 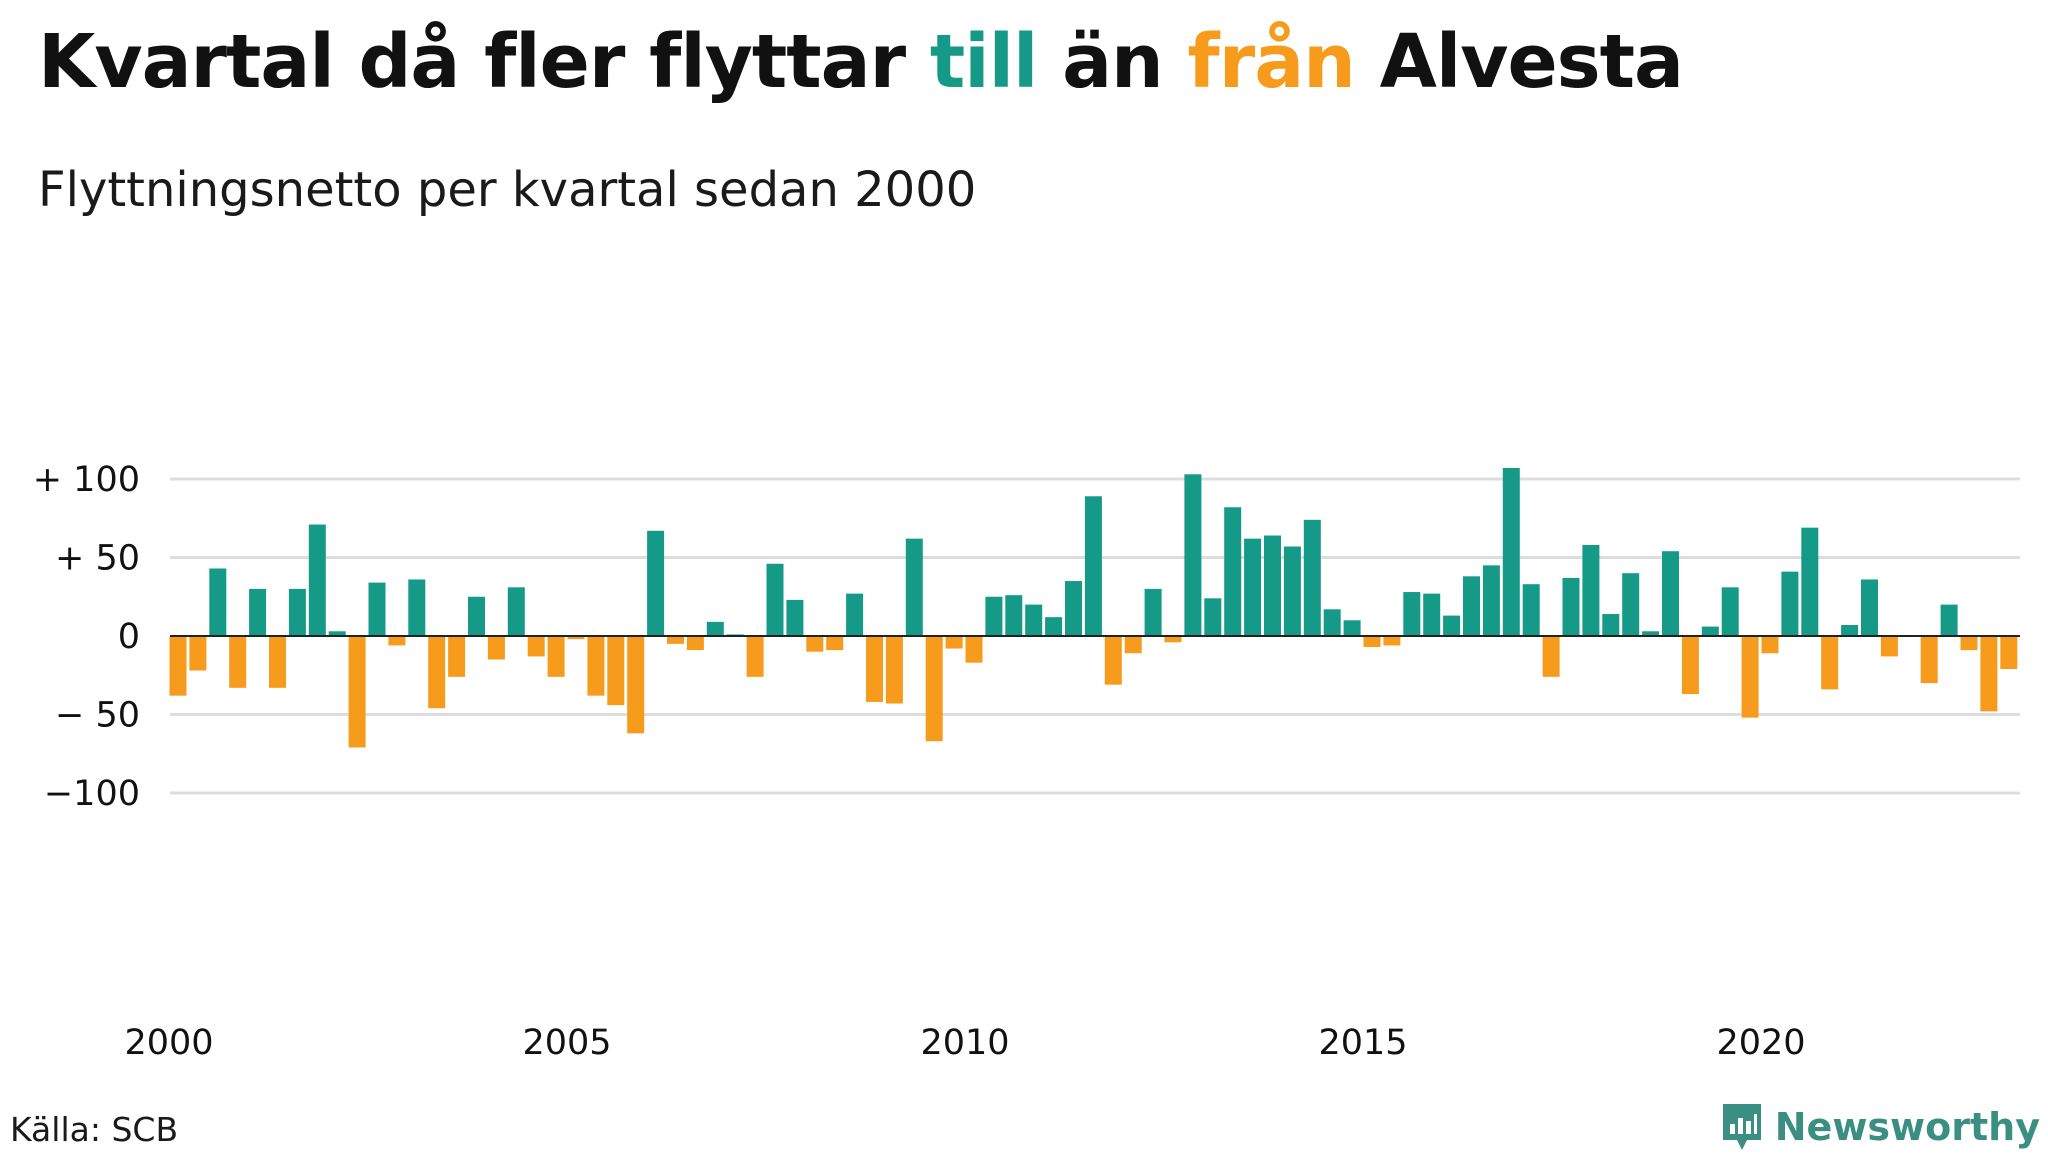 I want to click on y-tick-label: + 100, so click(x=86, y=480).